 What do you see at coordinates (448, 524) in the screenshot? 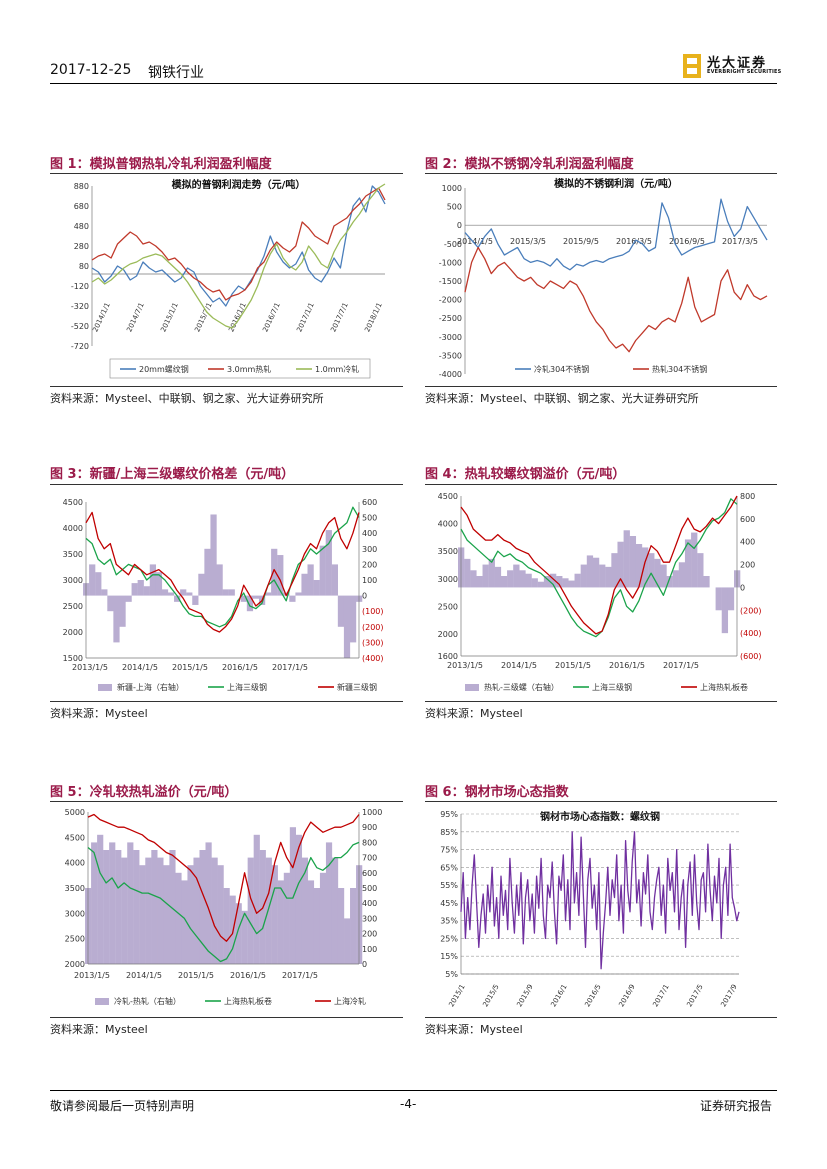
I see `y-tick-label: 4000` at bounding box center [448, 524].